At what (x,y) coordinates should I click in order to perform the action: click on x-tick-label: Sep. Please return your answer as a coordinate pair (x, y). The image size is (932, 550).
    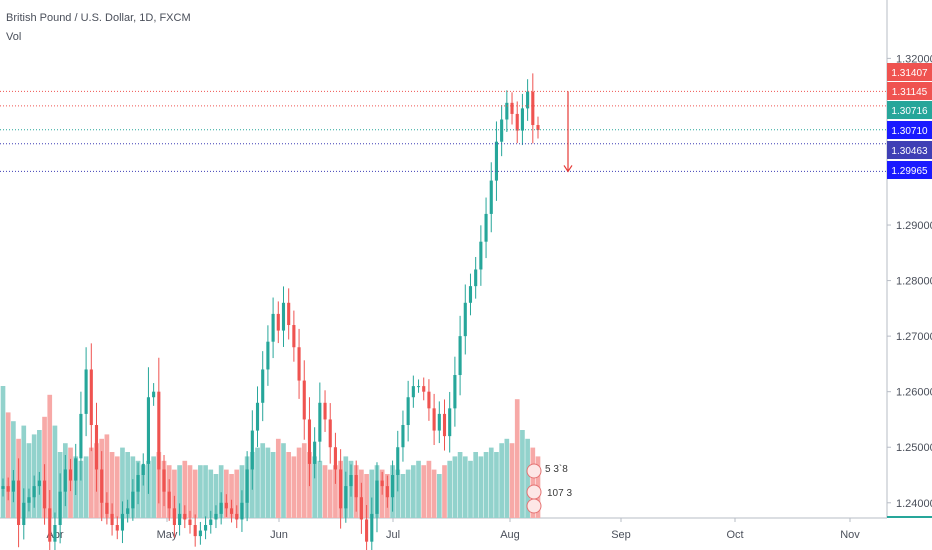
    Looking at the image, I should click on (621, 535).